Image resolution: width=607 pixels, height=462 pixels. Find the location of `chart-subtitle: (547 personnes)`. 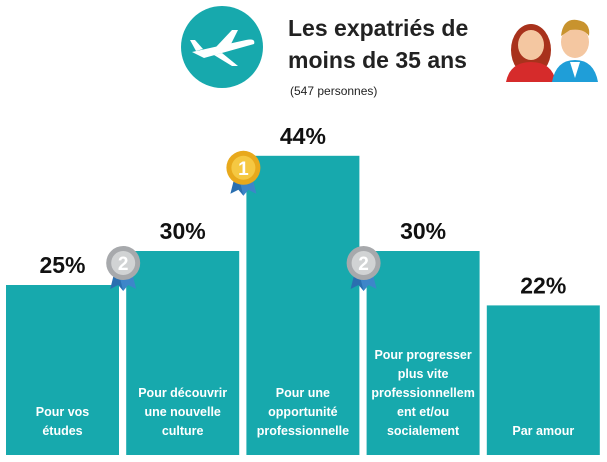

chart-subtitle: (547 personnes) is located at coordinates (334, 91).